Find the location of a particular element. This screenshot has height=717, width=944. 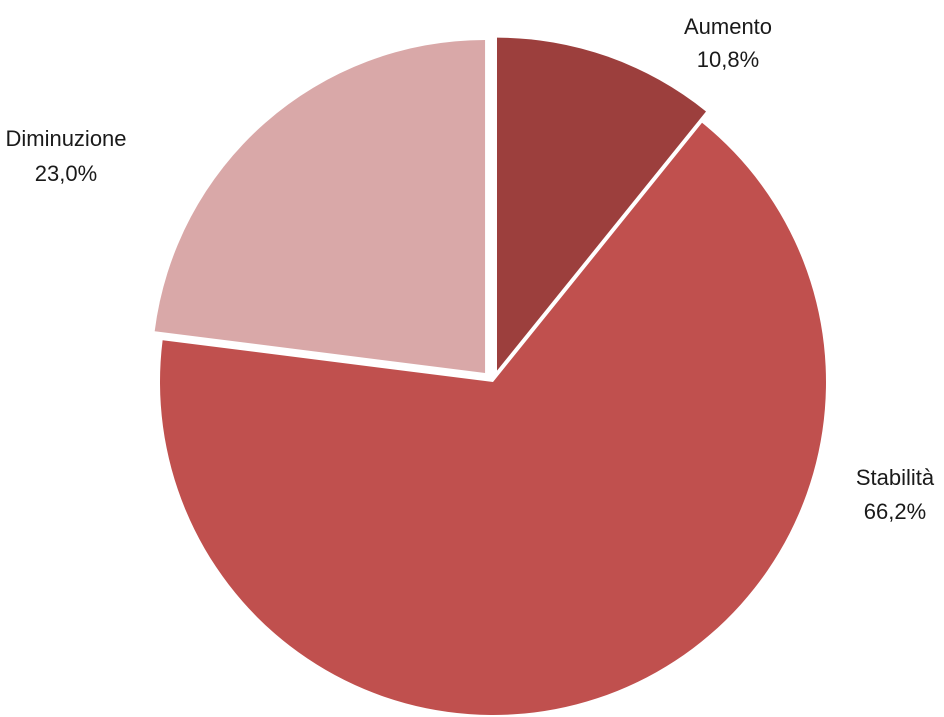

label-aumento-name: Aumento is located at coordinates (728, 26).